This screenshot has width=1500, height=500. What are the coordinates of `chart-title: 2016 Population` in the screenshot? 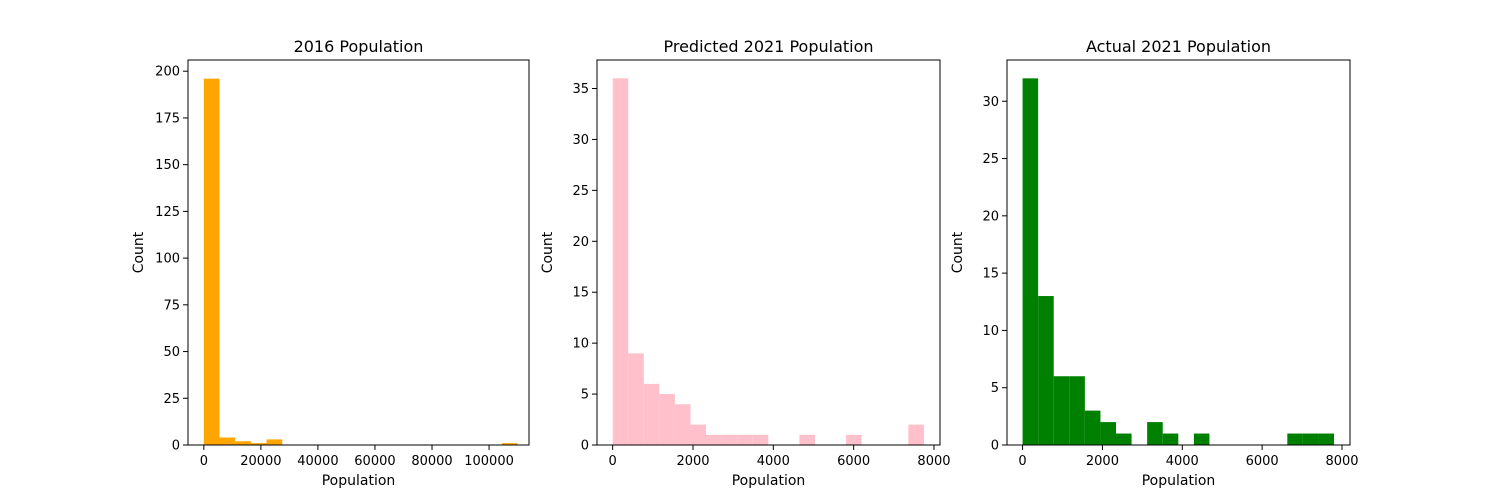 It's located at (359, 46).